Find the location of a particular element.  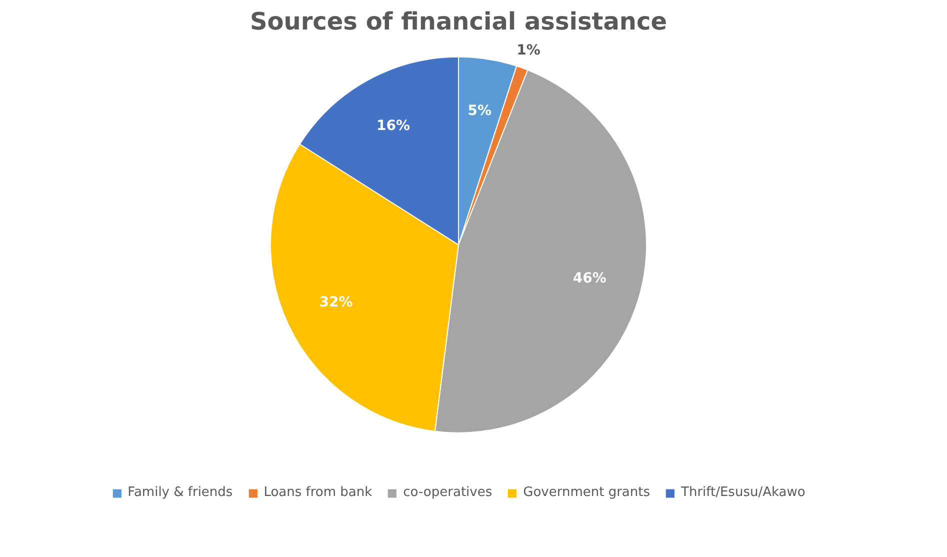

legend-label: Loans from bank is located at coordinates (318, 492).